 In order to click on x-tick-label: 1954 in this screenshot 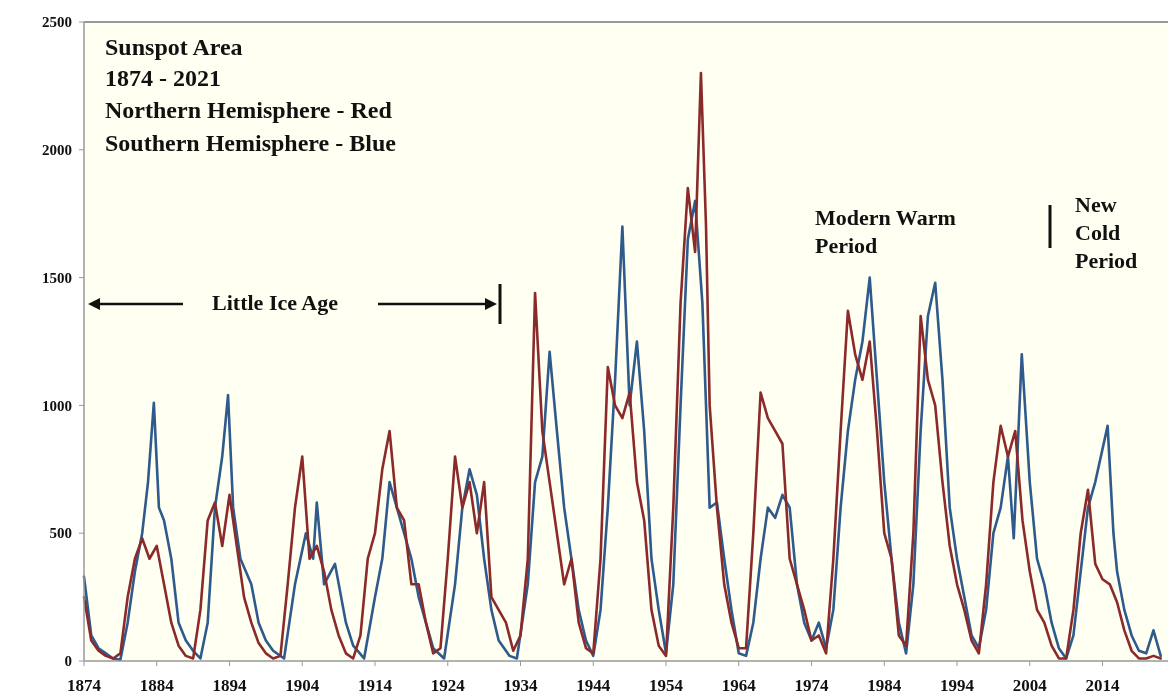, I will do `click(666, 685)`.